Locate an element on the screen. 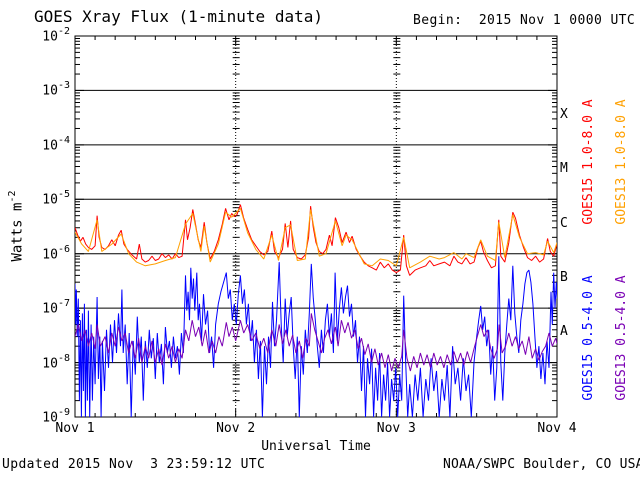 Image resolution: width=640 pixels, height=480 pixels. y-tick-label: 10-7 is located at coordinates (48, 307).